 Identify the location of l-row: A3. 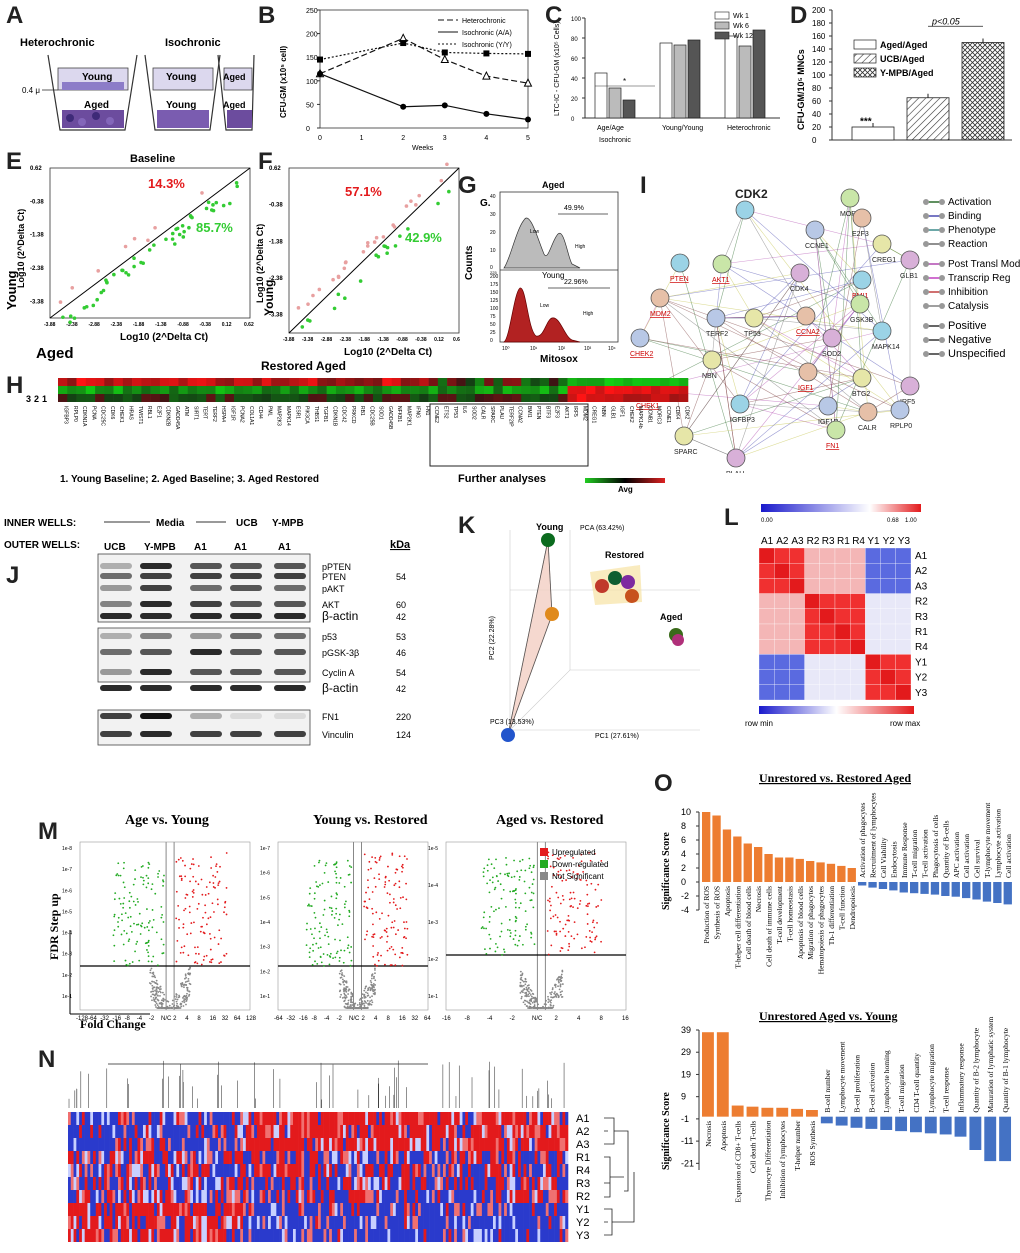
(921, 586).